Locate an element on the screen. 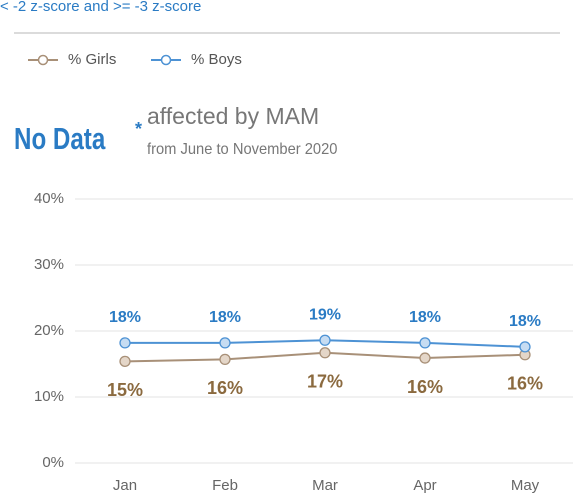  x-tick-label: May is located at coordinates (525, 485).